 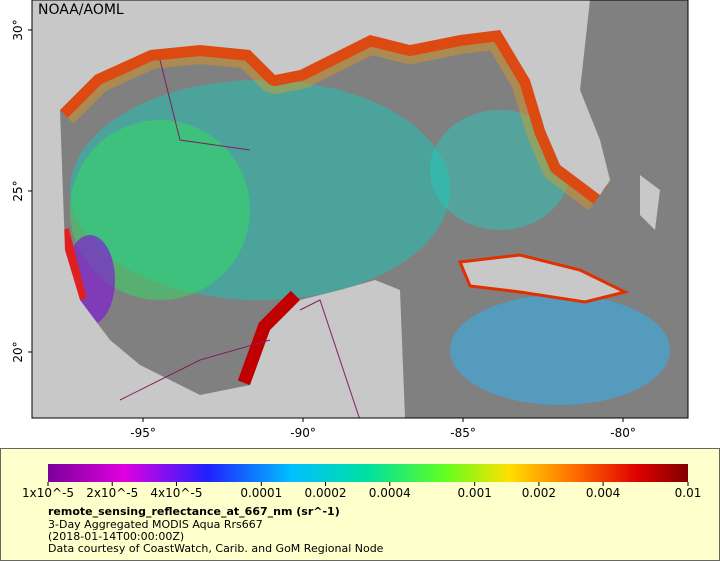 What do you see at coordinates (303, 433) in the screenshot?
I see `lon-tick-label: -90°` at bounding box center [303, 433].